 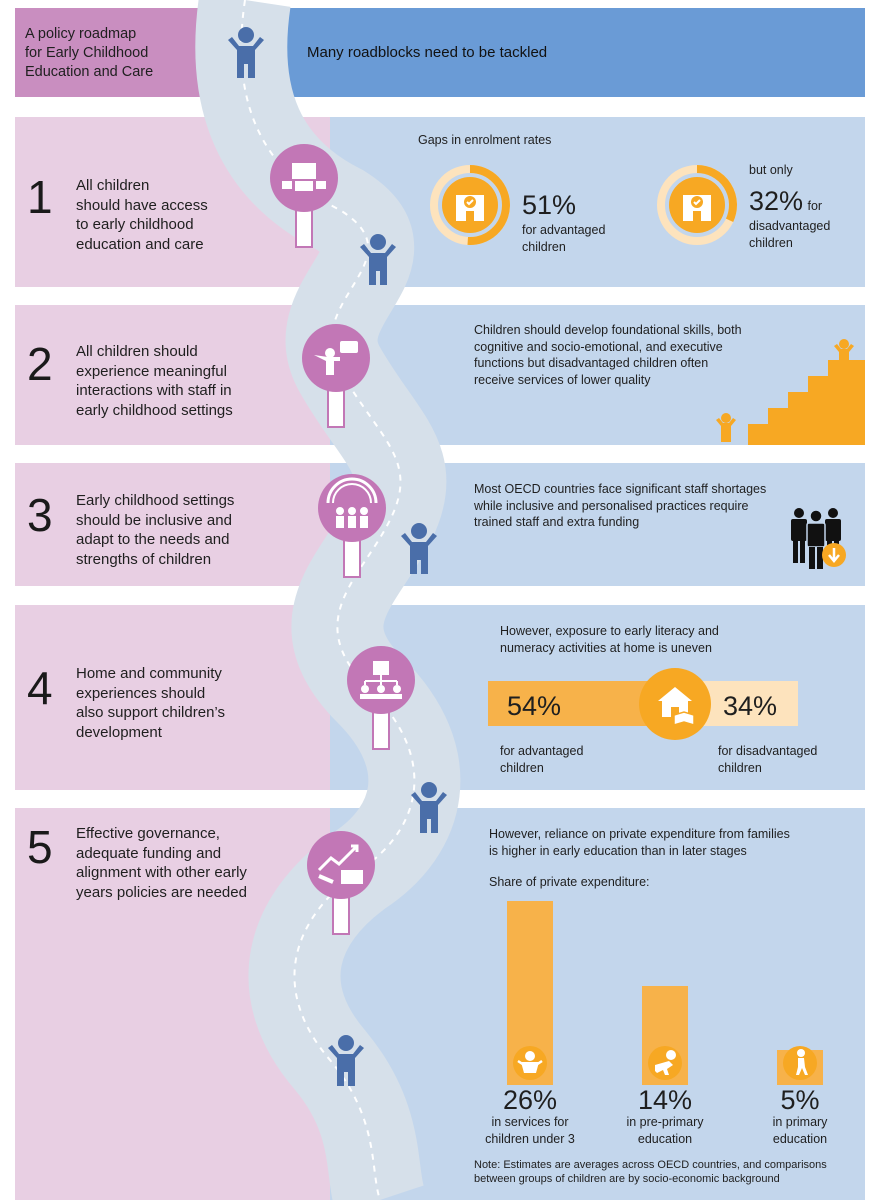 What do you see at coordinates (665, 1063) in the screenshot?
I see `crawling-child-icon` at bounding box center [665, 1063].